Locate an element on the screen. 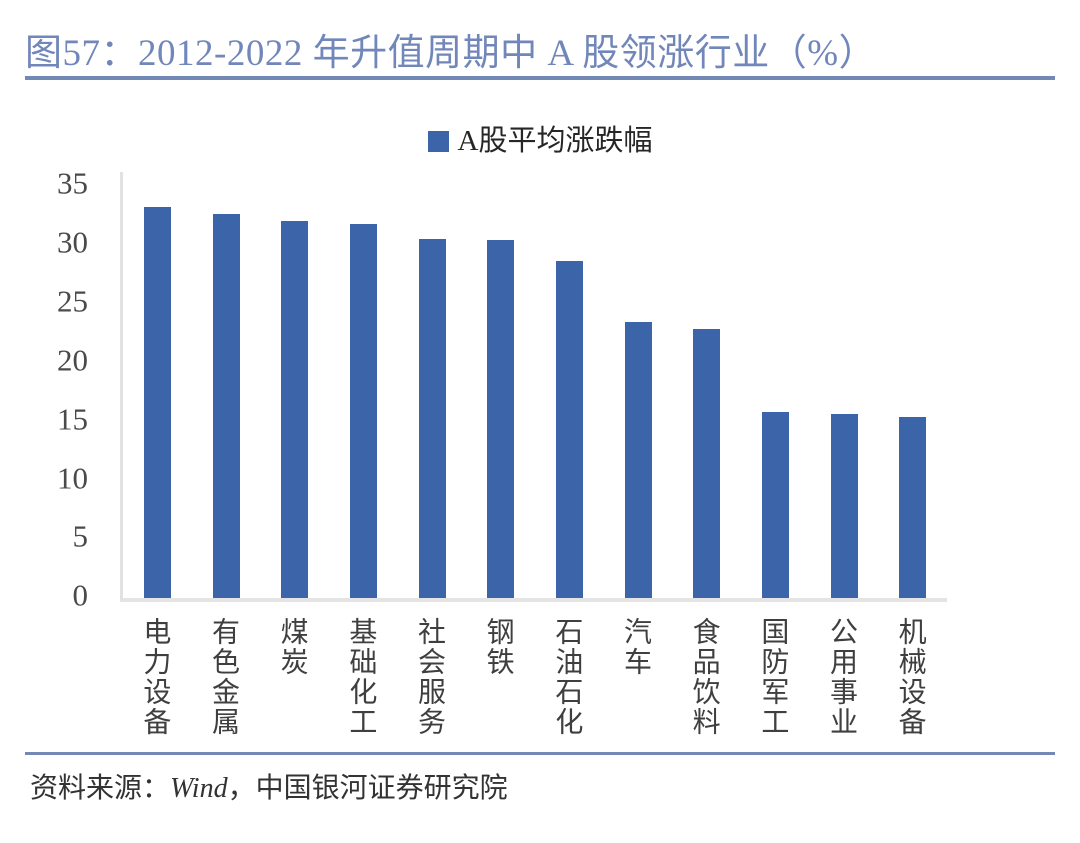 The height and width of the screenshot is (843, 1080). bar-石油石化 is located at coordinates (569, 429).